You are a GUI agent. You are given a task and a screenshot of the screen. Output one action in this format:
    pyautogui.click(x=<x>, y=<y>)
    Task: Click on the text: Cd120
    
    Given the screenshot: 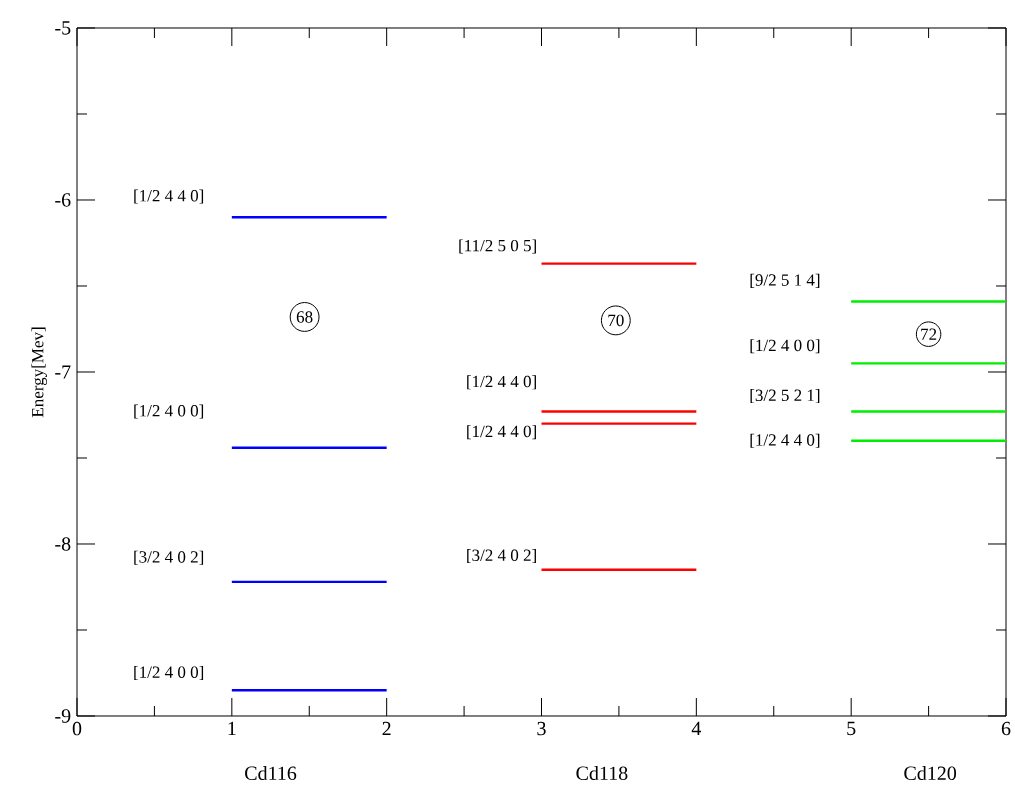 What is the action you would take?
    pyautogui.click(x=930, y=773)
    